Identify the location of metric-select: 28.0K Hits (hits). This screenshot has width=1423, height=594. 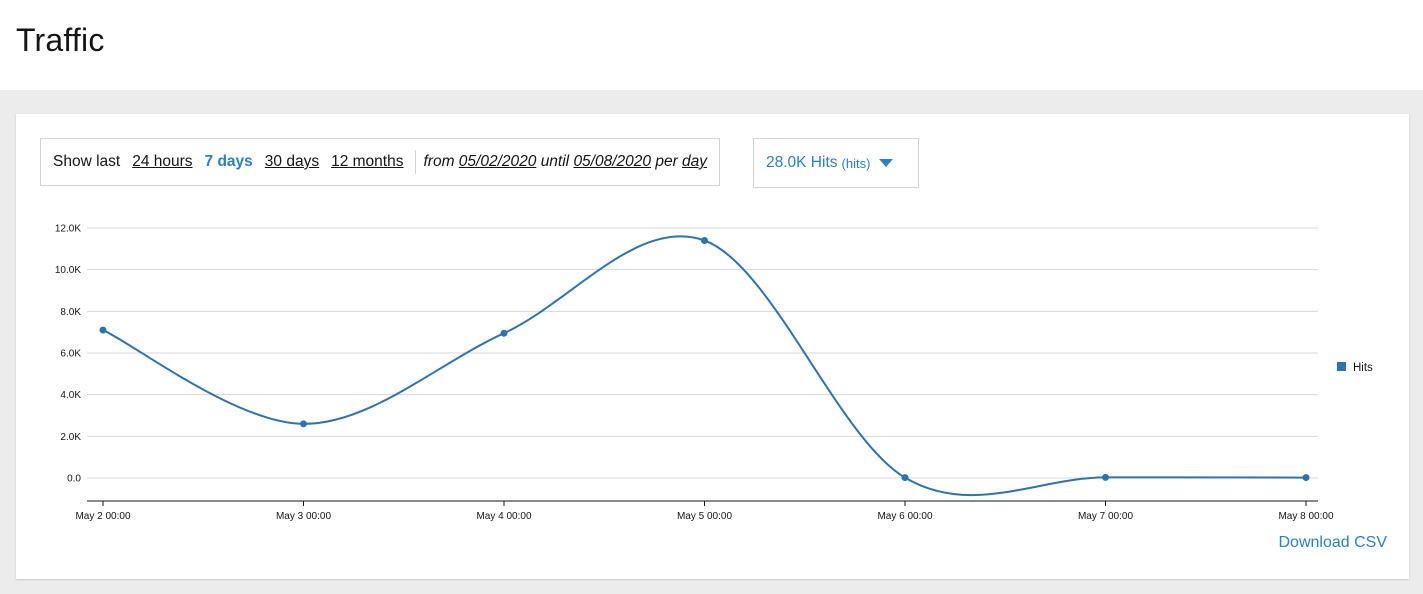
(836, 163).